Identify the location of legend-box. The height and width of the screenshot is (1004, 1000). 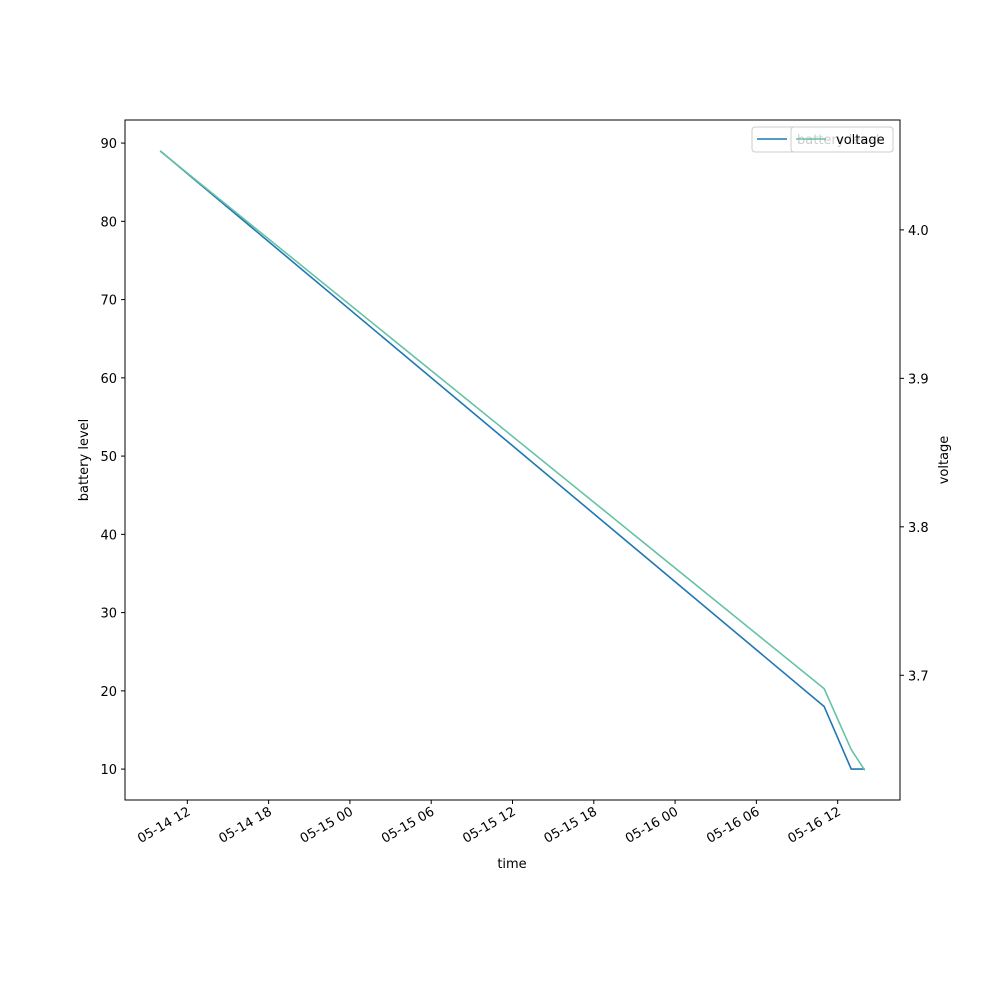
(842, 139).